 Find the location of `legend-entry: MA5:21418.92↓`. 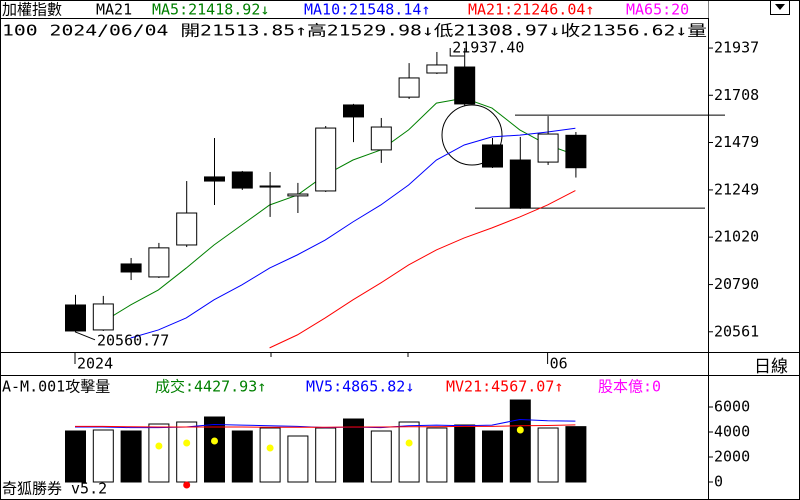

legend-entry: MA5:21418.92↓ is located at coordinates (210, 10).